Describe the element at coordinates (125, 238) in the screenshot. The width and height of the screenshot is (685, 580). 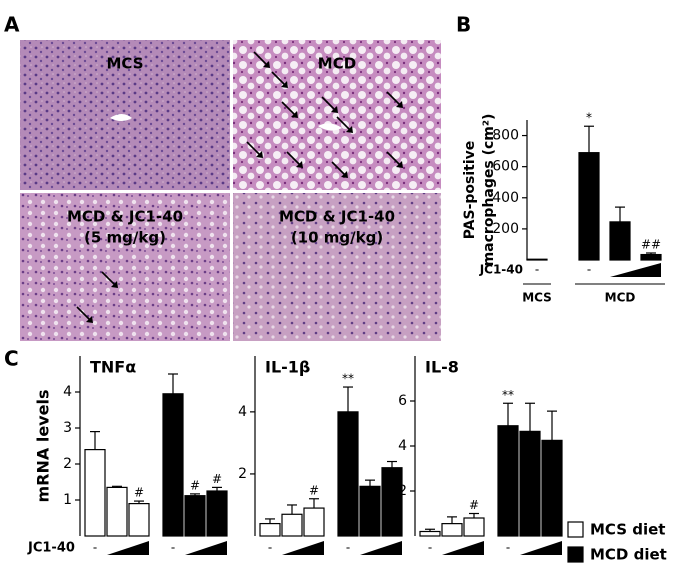
I see `image-label: (5 mg/kg)` at that location.